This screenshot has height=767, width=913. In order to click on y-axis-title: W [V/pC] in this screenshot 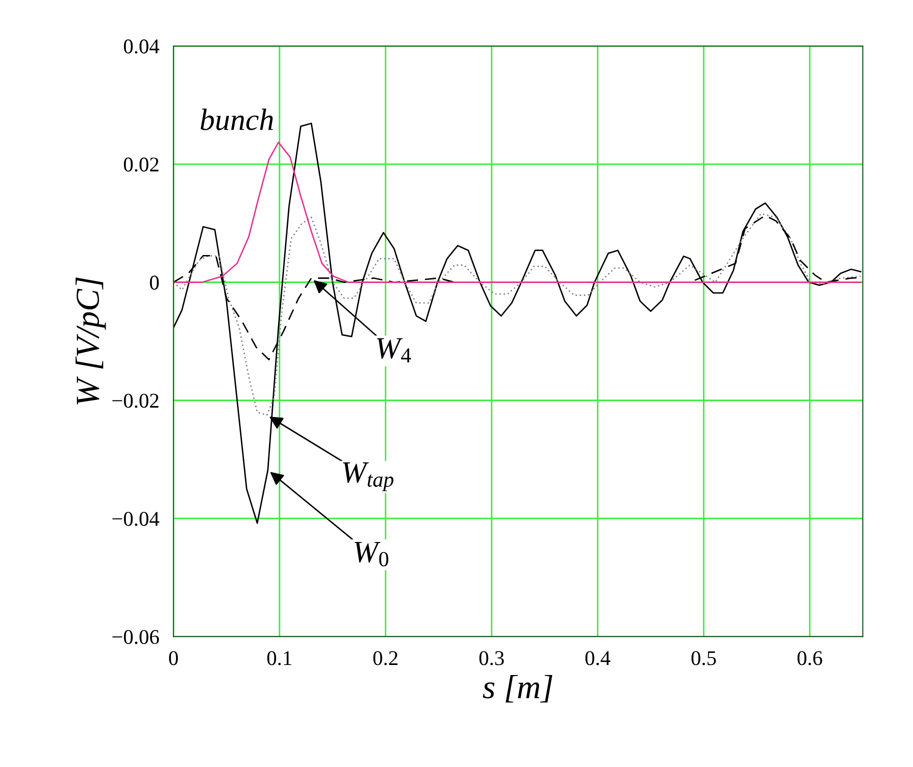, I will do `click(91, 341)`.